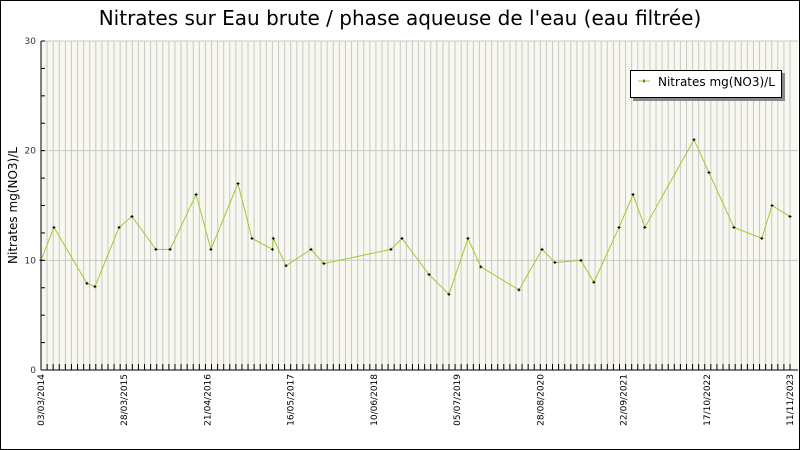 Image resolution: width=800 pixels, height=450 pixels. Describe the element at coordinates (208, 400) in the screenshot. I see `x-tick-label: 21/04/2016` at that location.